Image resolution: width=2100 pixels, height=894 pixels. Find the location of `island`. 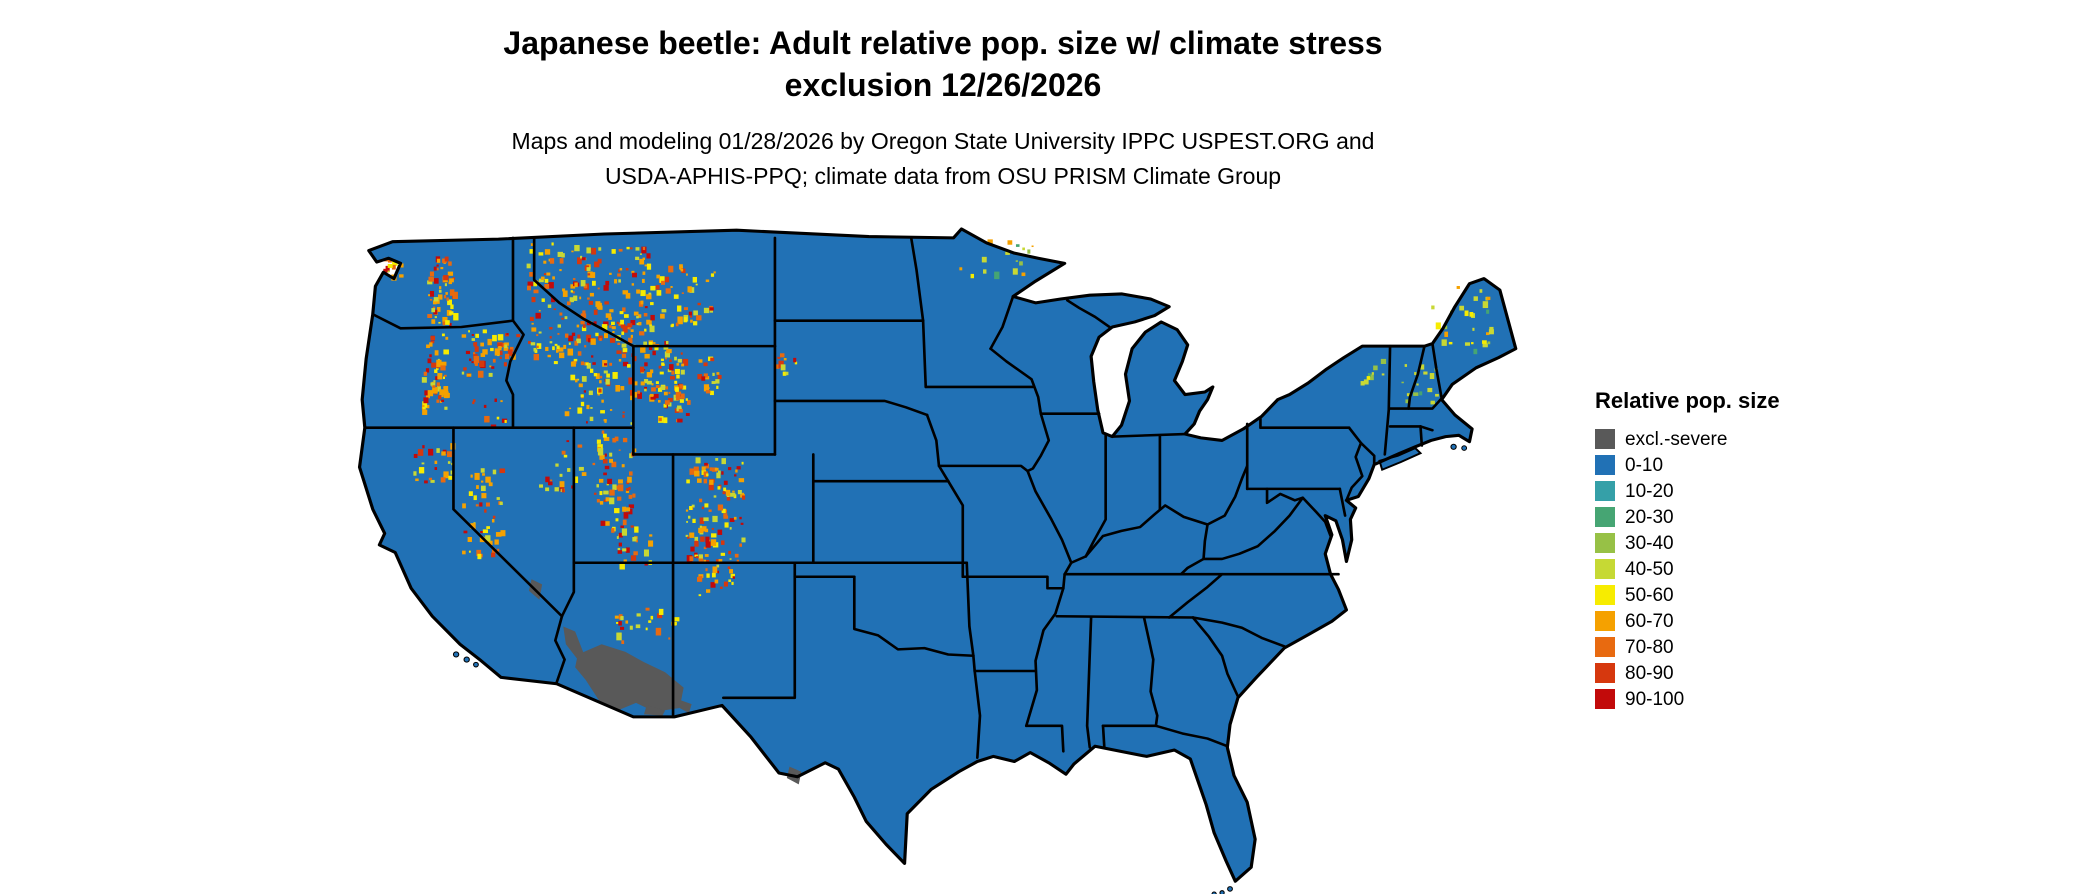

island is located at coordinates (1464, 448).